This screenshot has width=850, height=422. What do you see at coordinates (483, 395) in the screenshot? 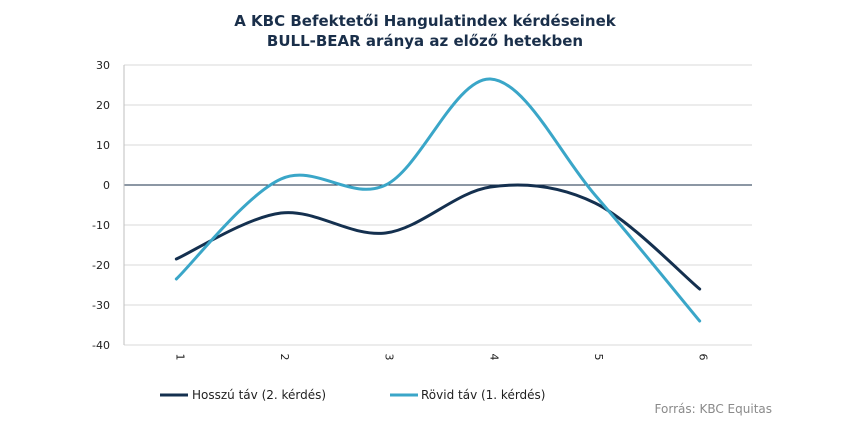
I see `legend-label-short-term: Rövid táv (1. kérdés)` at bounding box center [483, 395].